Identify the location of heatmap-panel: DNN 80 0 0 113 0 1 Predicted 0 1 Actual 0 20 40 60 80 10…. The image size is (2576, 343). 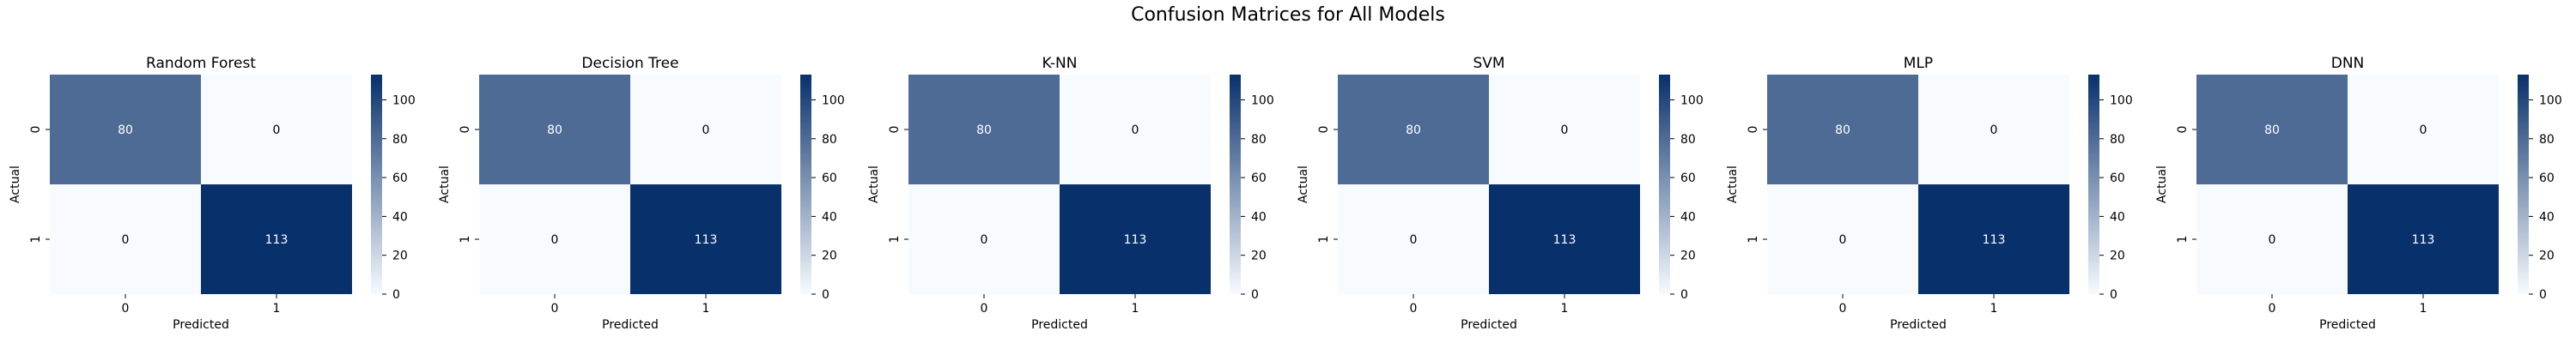
(2358, 194).